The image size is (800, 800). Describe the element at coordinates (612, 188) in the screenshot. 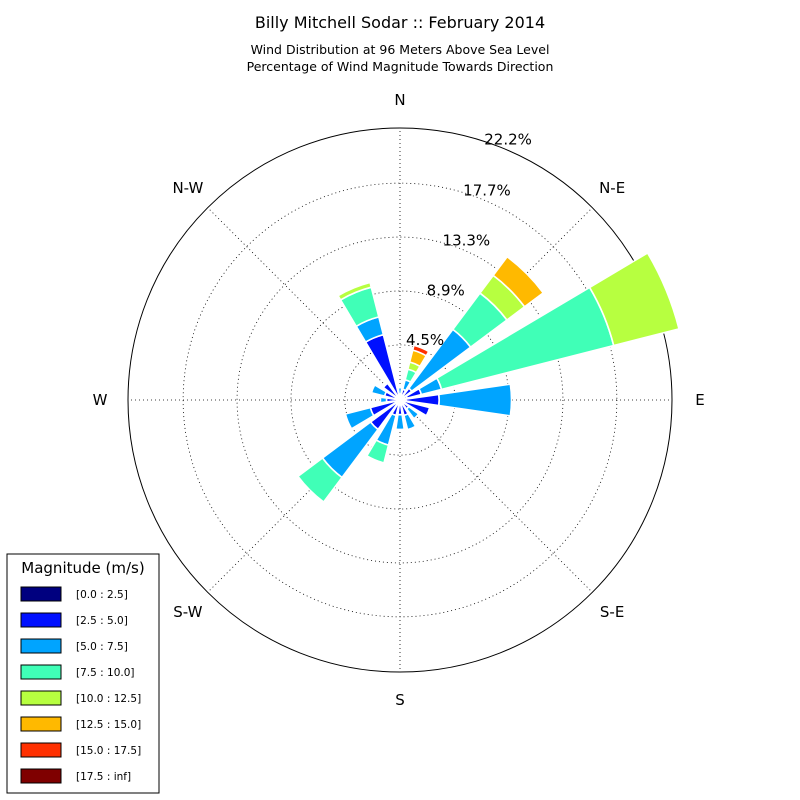

I see `direction-label: N-E` at that location.